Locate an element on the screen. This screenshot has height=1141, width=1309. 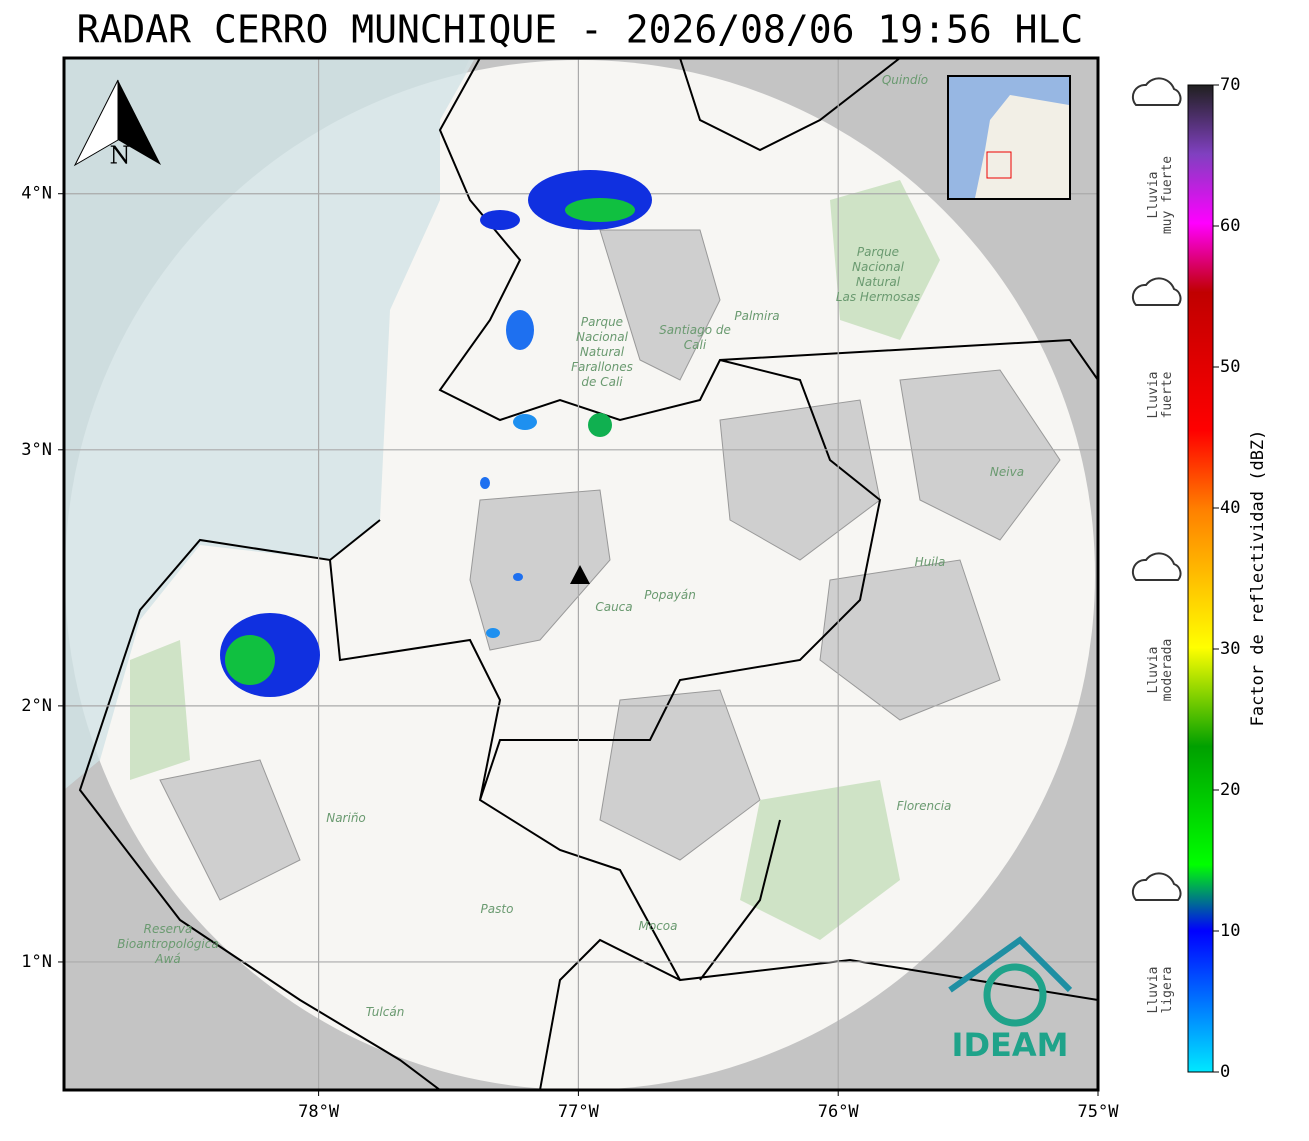
rain-label: Lluviamoderada is located at coordinates (1160, 670).